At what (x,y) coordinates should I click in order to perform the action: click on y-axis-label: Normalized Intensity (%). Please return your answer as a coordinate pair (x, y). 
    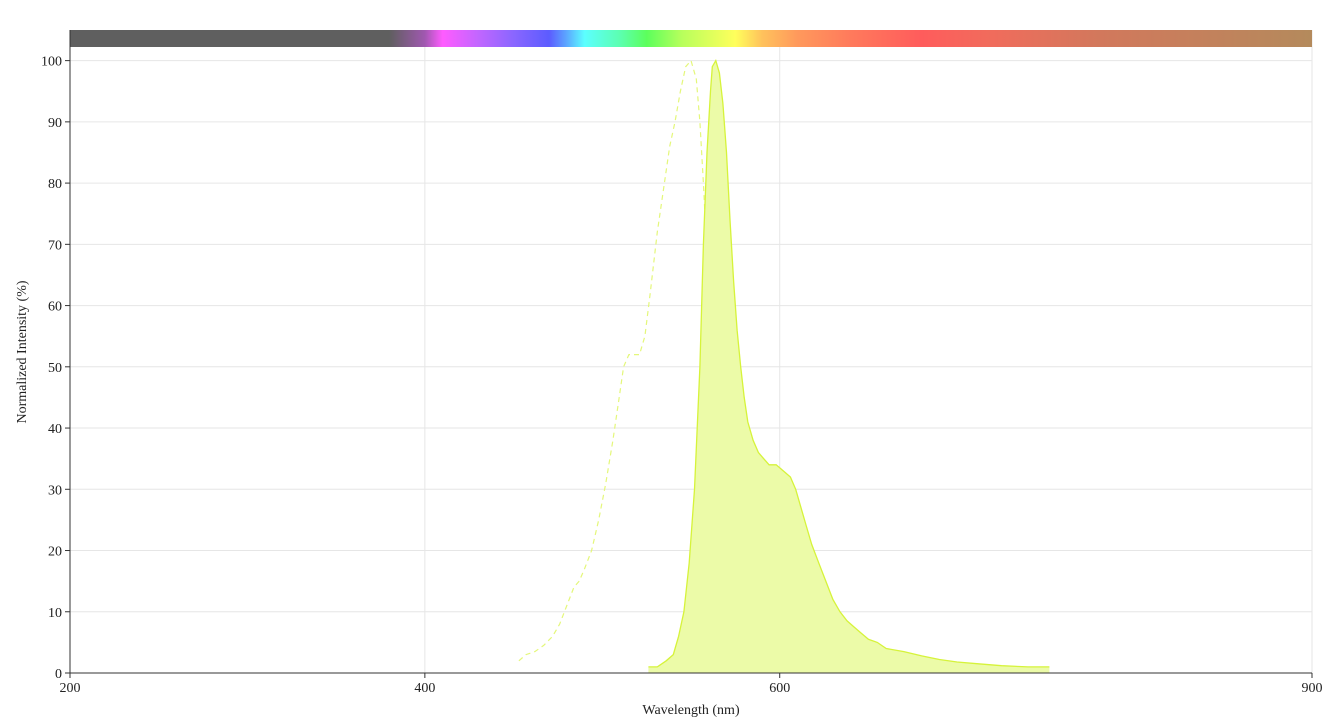
    Looking at the image, I should click on (22, 351).